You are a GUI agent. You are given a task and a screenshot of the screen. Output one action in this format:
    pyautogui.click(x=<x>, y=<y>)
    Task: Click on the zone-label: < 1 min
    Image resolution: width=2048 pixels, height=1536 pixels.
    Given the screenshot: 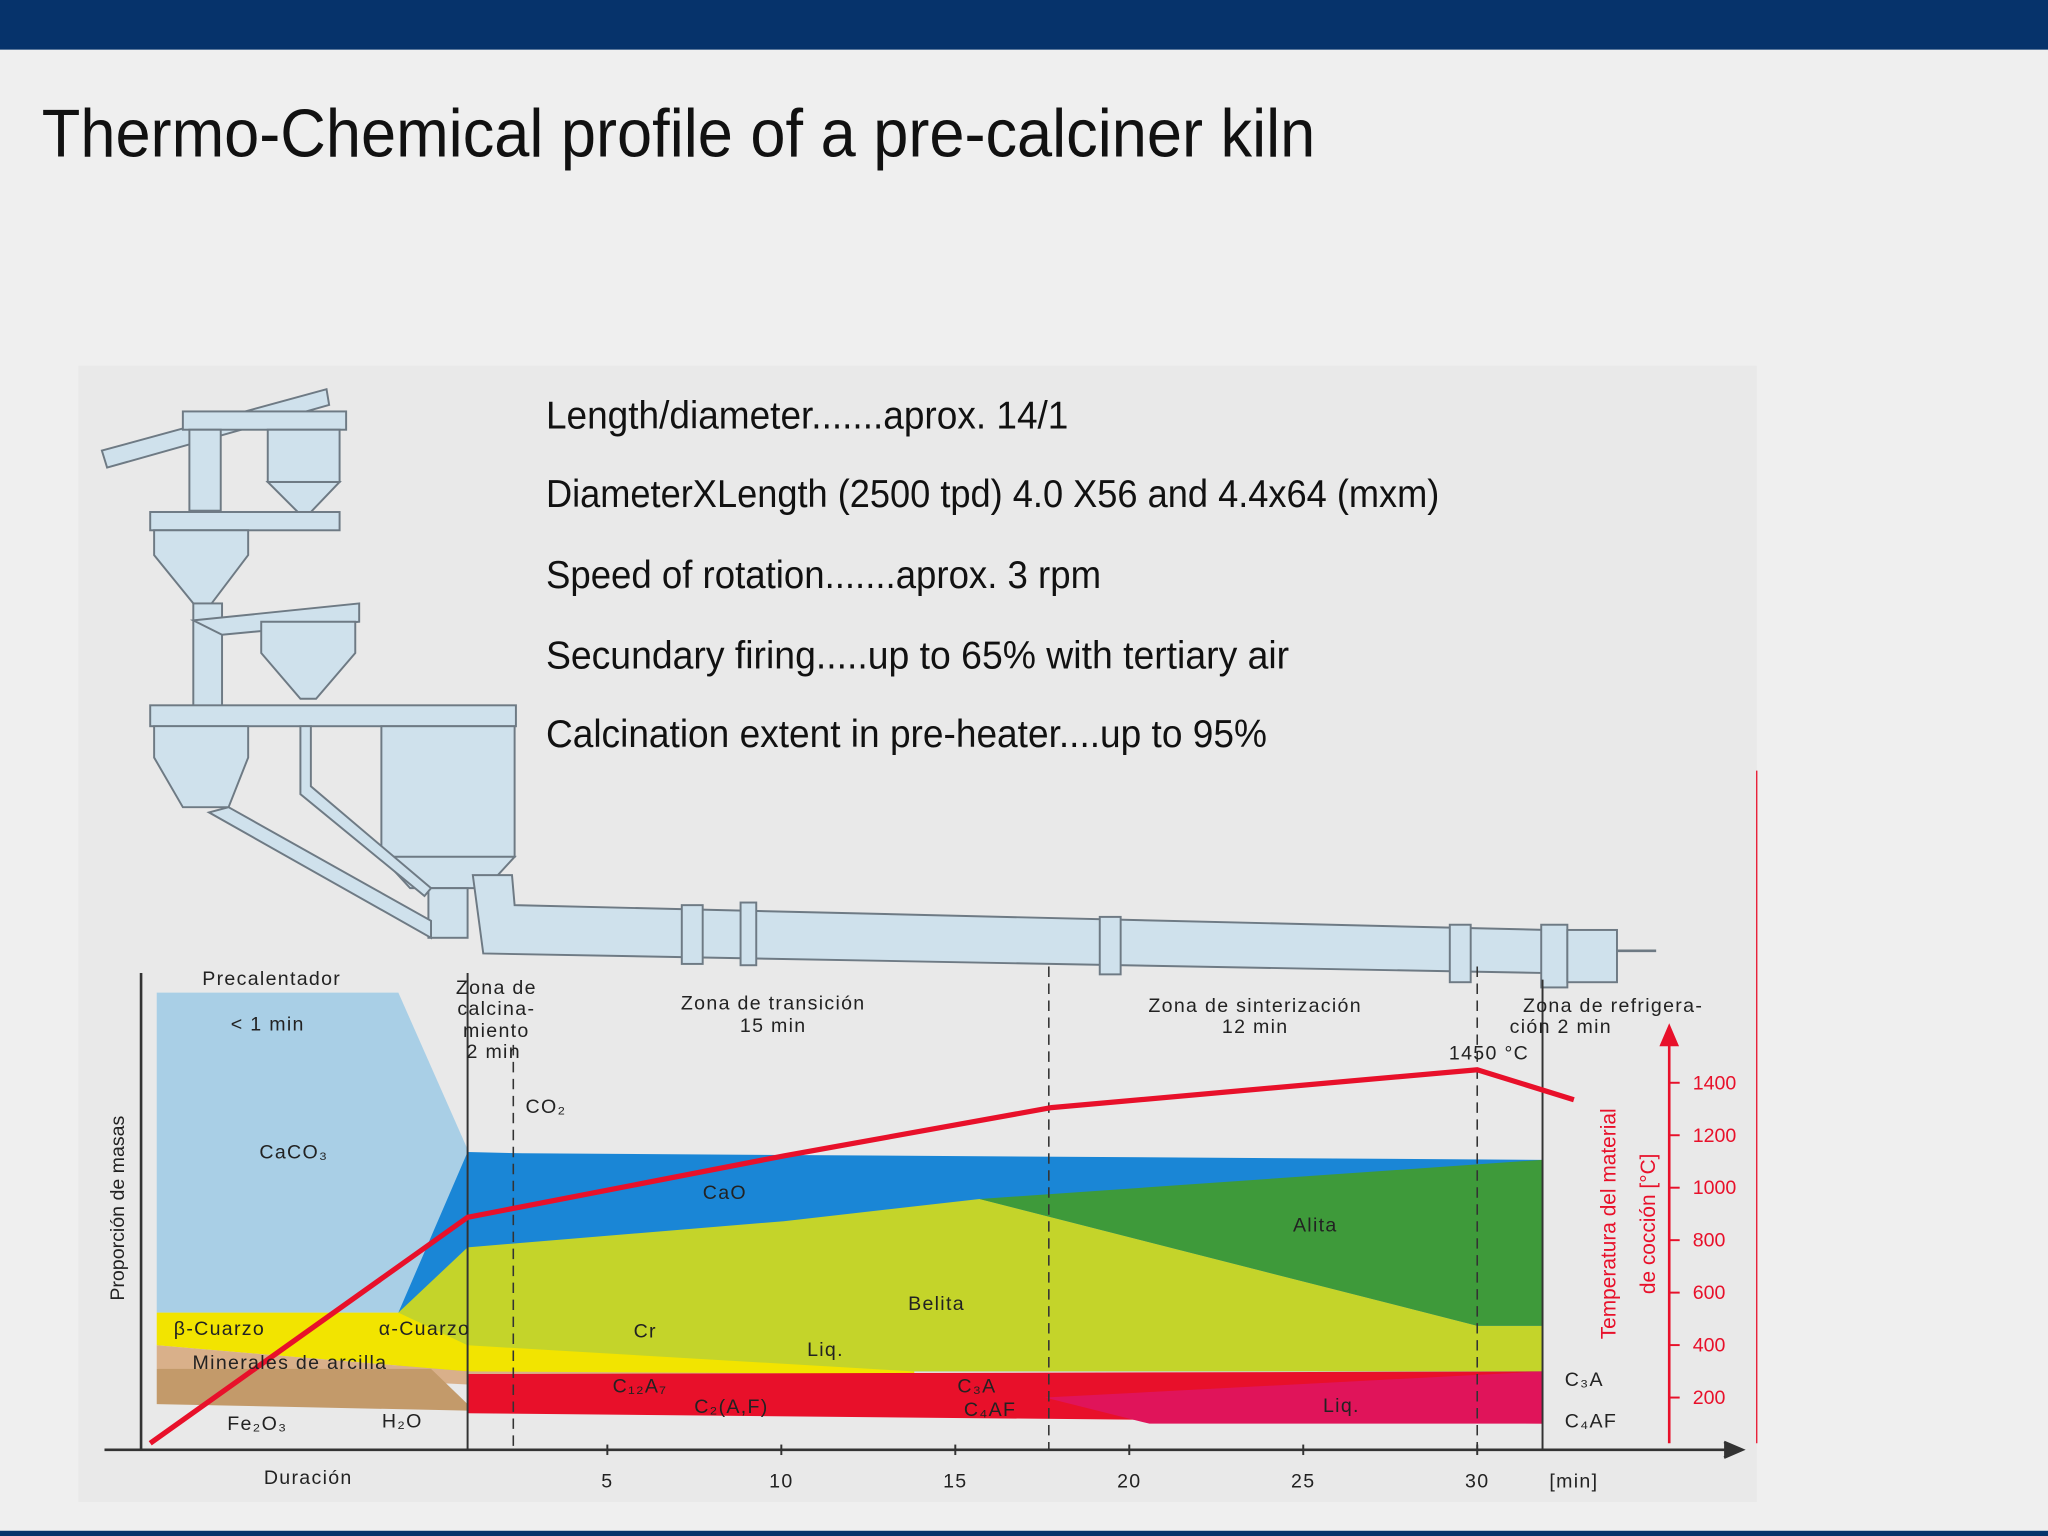 What is the action you would take?
    pyautogui.click(x=268, y=1025)
    